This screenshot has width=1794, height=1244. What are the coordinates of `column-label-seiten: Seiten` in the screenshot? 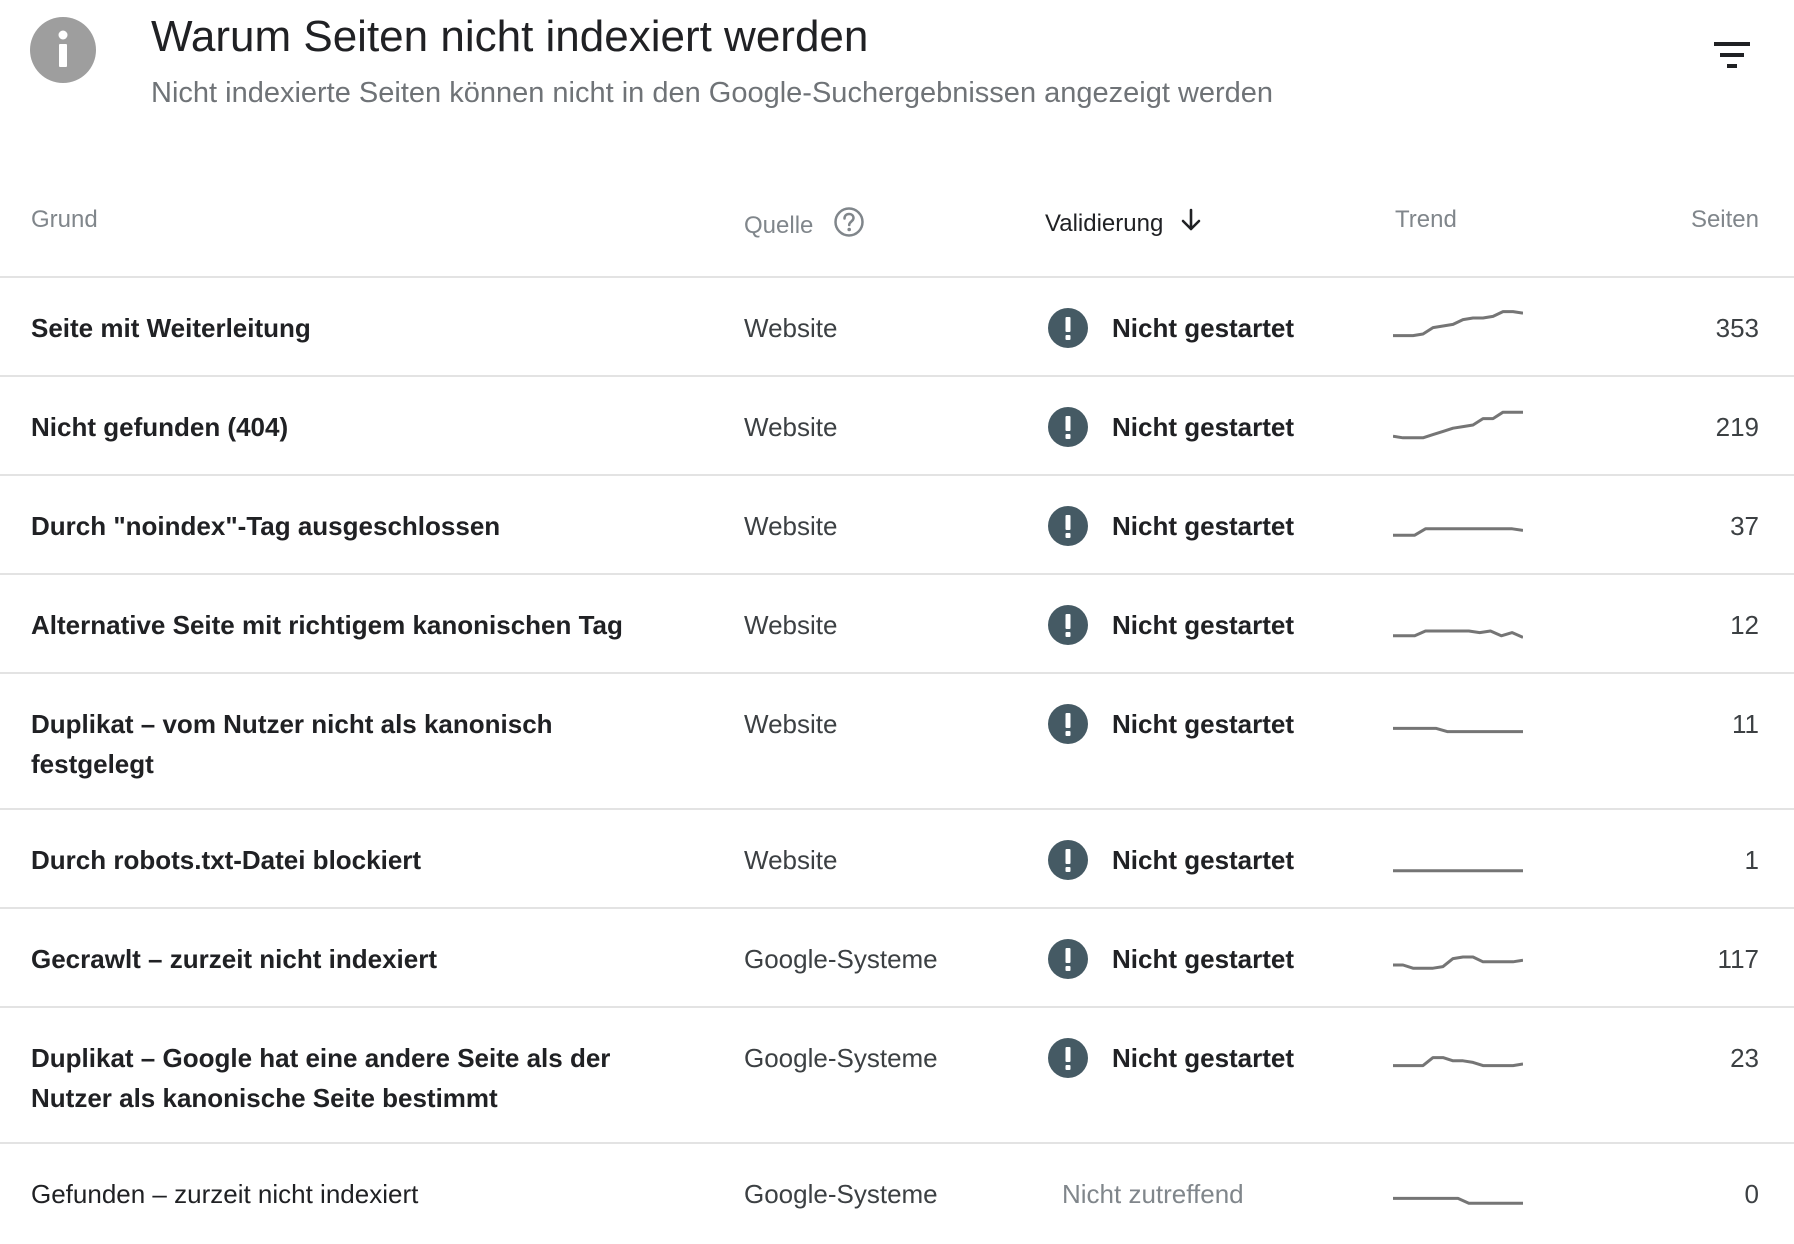 It's located at (1724, 219).